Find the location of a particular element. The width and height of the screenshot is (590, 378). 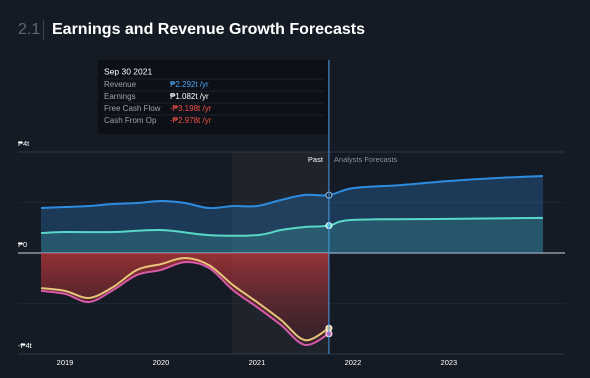

tooltip-date: Sep 30 2021 is located at coordinates (128, 71).